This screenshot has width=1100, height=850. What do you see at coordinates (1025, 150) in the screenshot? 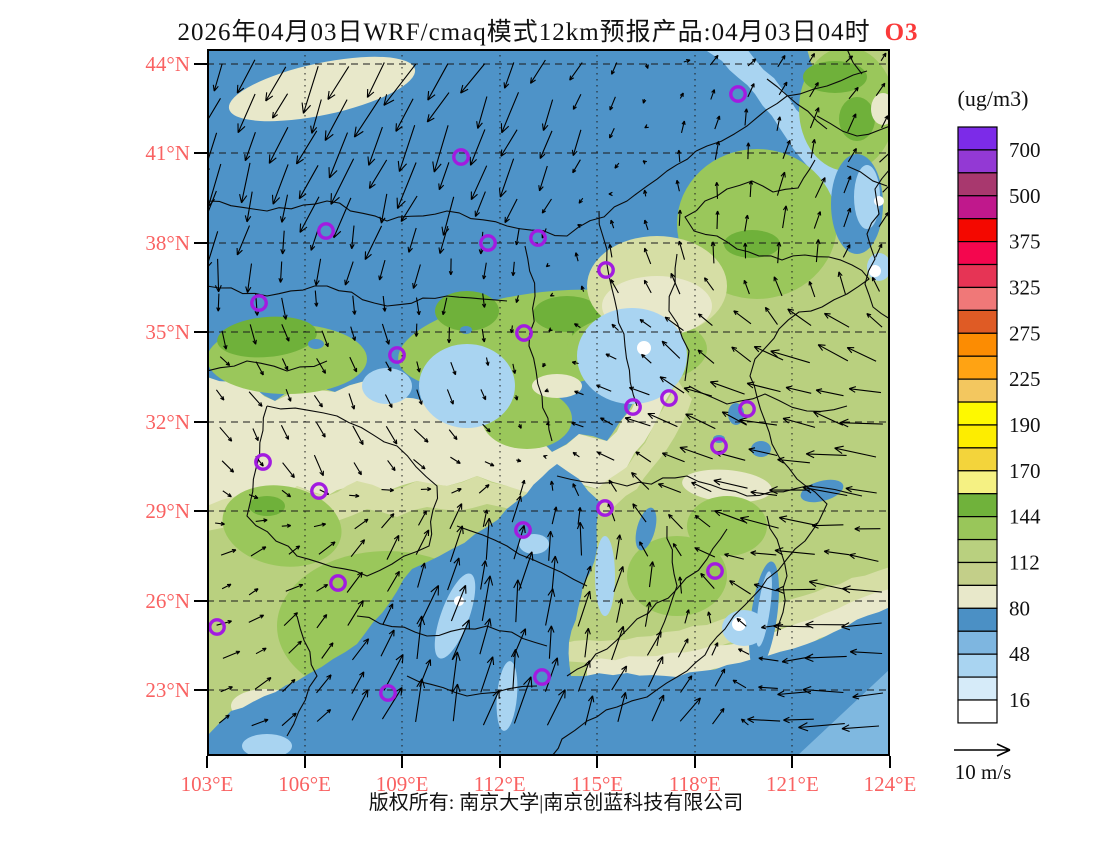
I see `colorbar-label: 700` at bounding box center [1025, 150].